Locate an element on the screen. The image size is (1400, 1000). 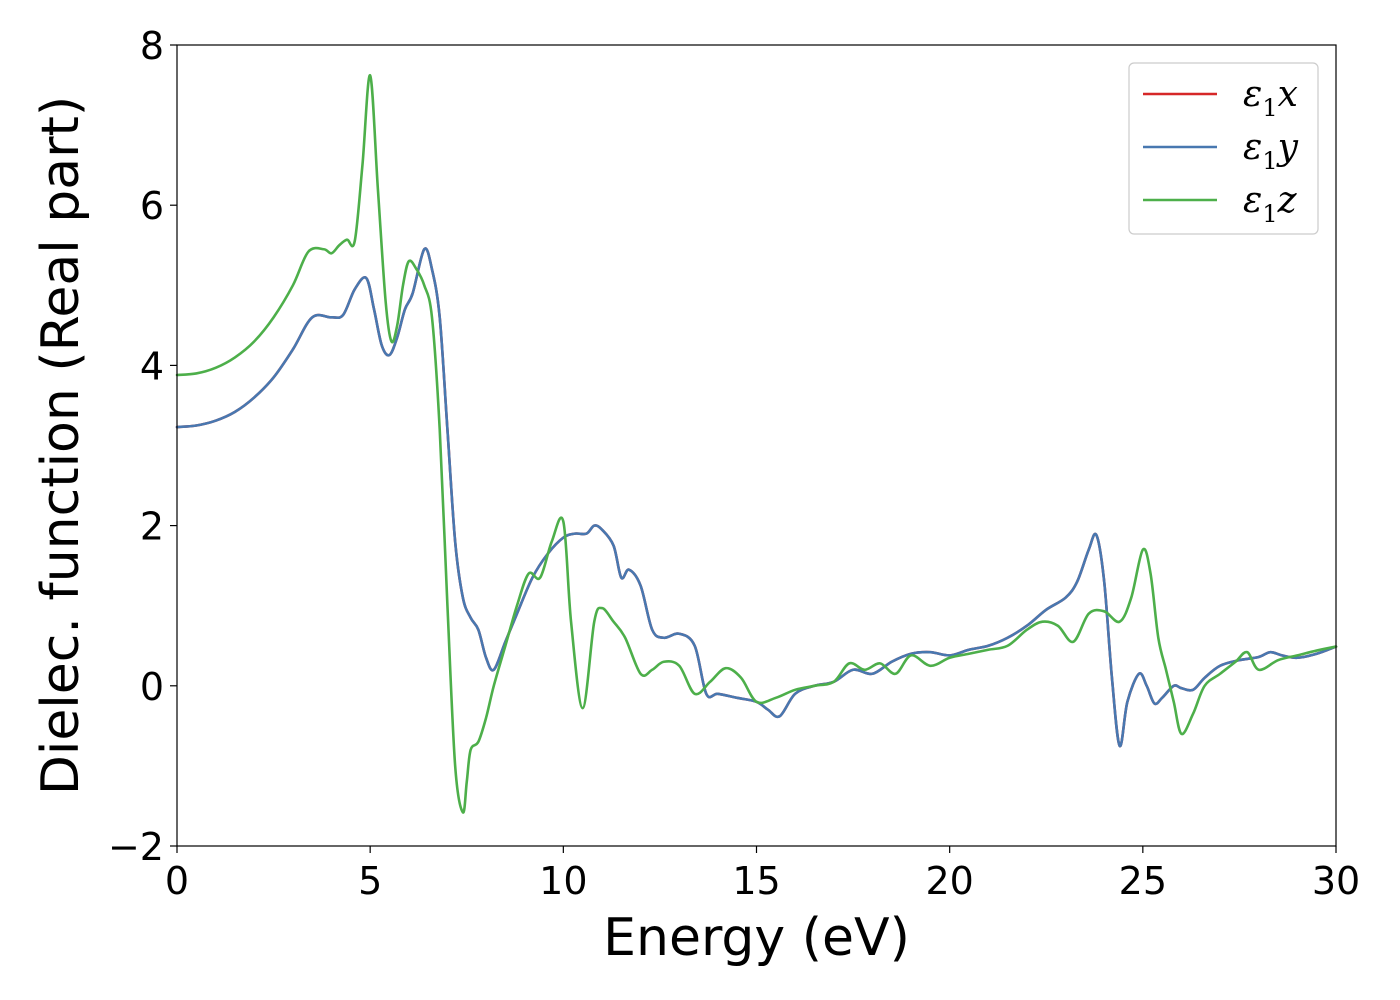
y-tick-label: 0 is located at coordinates (152, 687).